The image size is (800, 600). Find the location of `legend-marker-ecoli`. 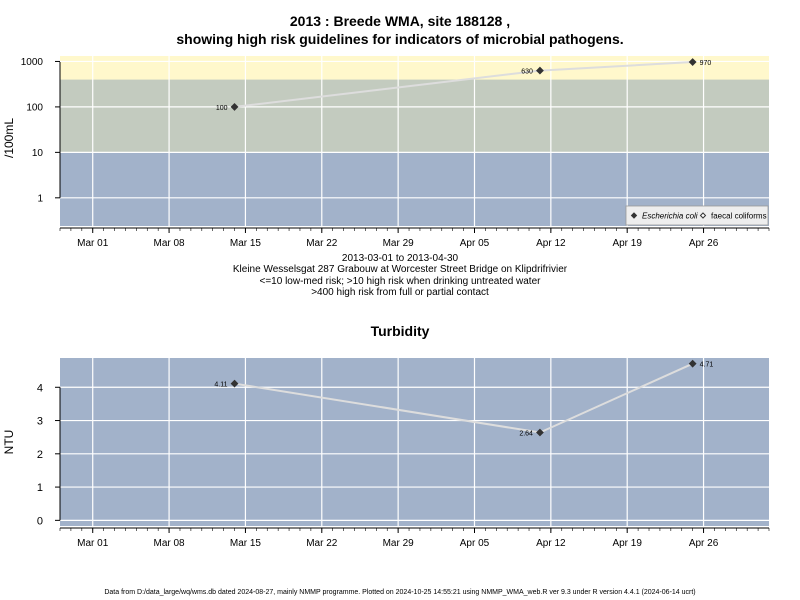

legend-marker-ecoli is located at coordinates (634, 215).